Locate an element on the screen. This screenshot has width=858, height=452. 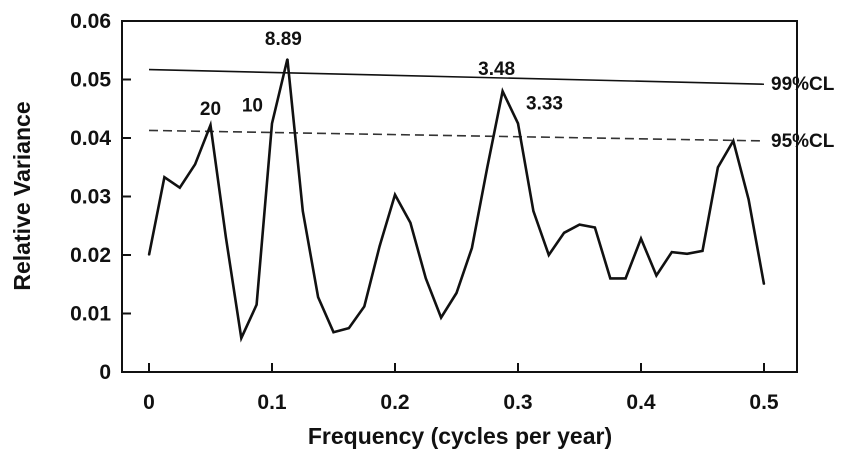
y-axis: 0 0.01 0.02 0.03 0.04 0.05 0.06 is located at coordinates (100, 197).